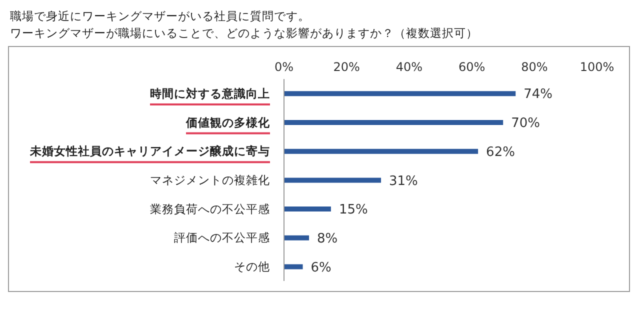 This screenshot has height=330, width=640. What do you see at coordinates (284, 67) in the screenshot?
I see `x-tick-label: 0%` at bounding box center [284, 67].